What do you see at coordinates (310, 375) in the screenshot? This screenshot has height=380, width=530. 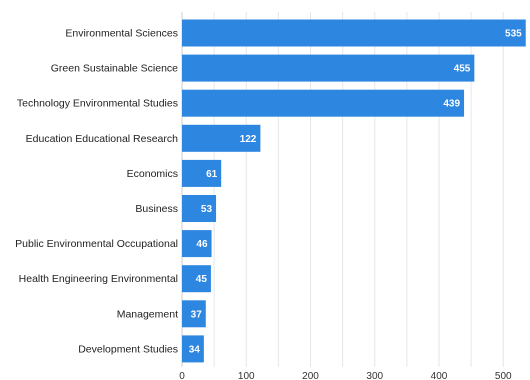 I see `x-tick-label: 200` at bounding box center [310, 375].